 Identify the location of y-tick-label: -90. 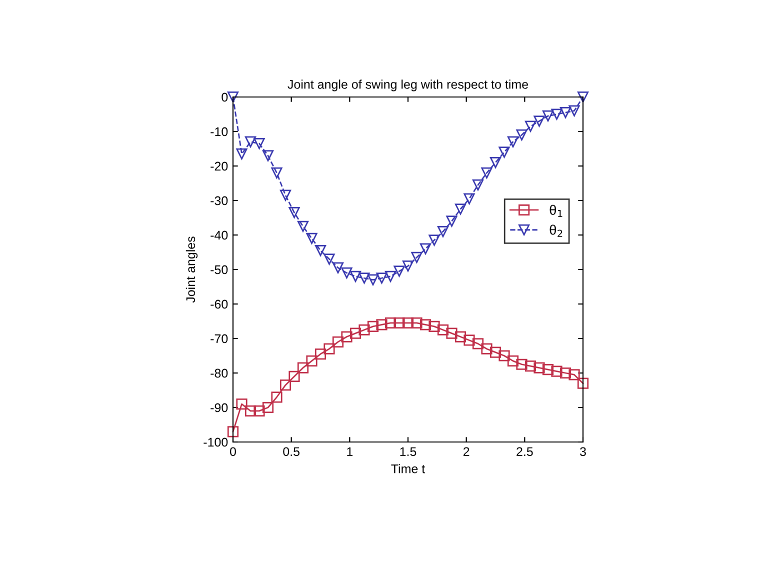
(219, 407).